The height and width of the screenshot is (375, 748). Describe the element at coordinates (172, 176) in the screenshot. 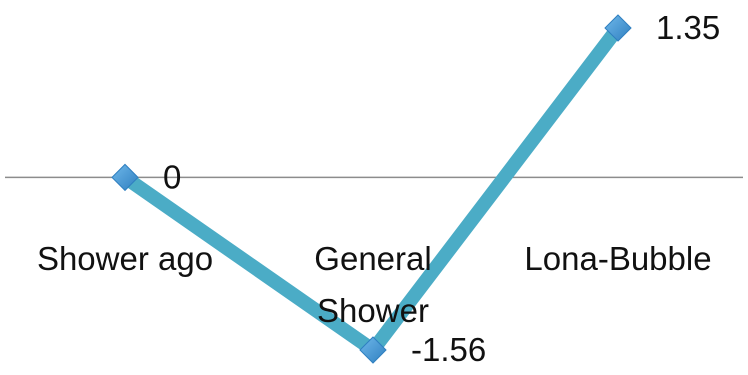

I see `data-value-label: 0` at that location.